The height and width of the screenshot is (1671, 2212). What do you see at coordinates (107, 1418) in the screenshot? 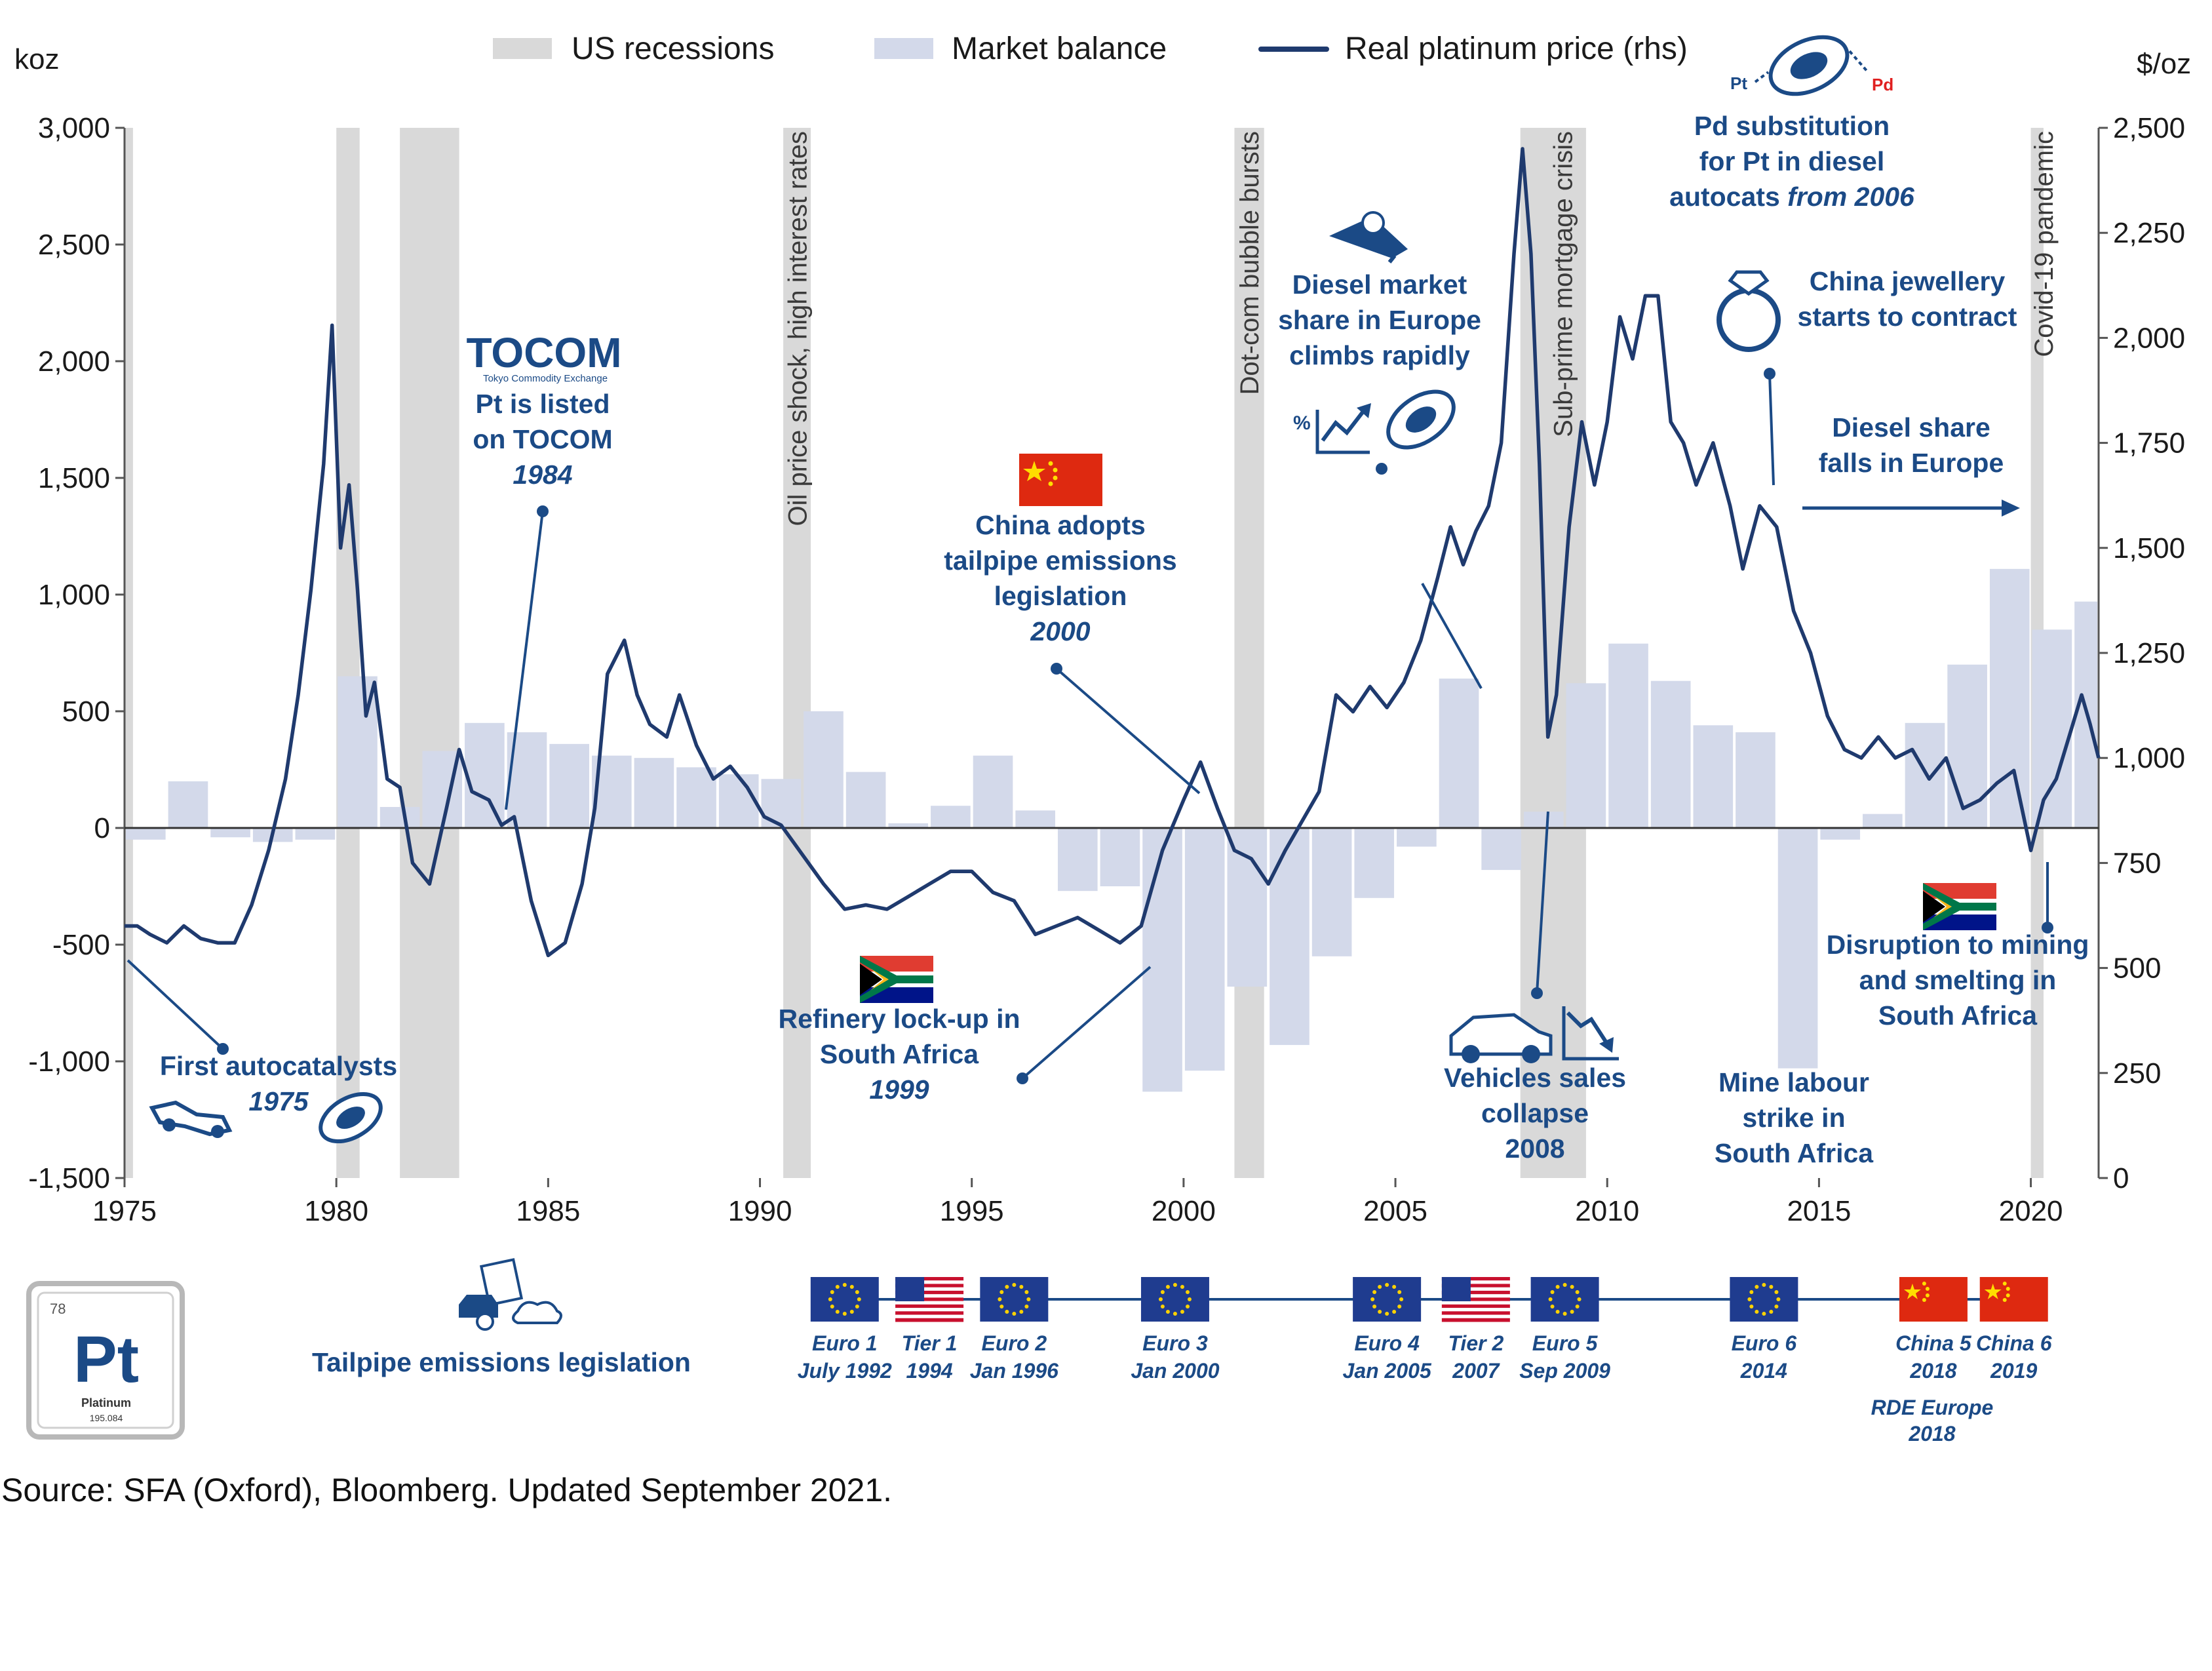
I see `element-mass: 195.084` at bounding box center [107, 1418].